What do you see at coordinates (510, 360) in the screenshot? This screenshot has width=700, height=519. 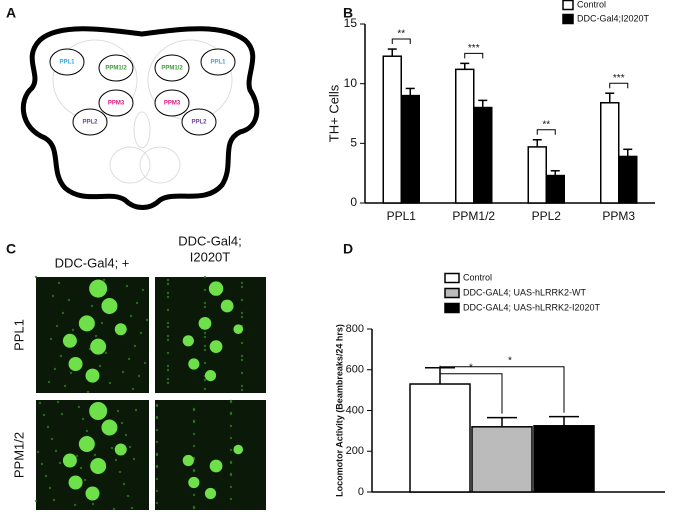 I see `sig-label: *` at bounding box center [510, 360].